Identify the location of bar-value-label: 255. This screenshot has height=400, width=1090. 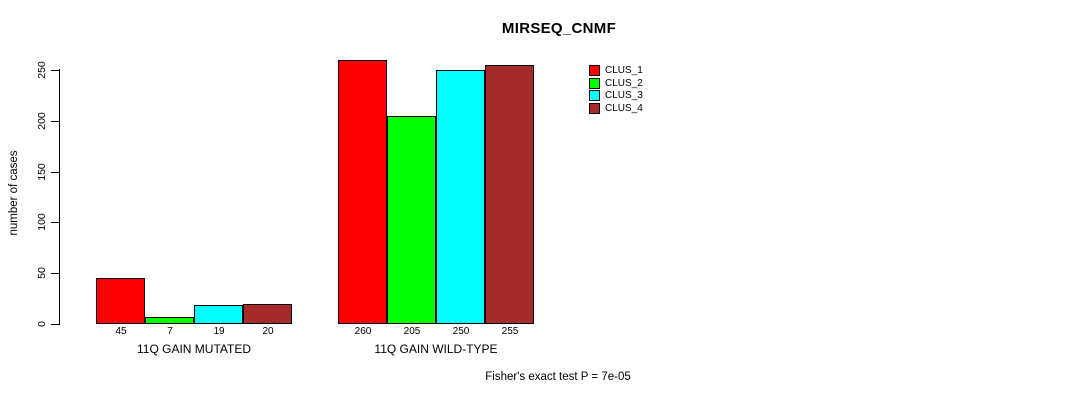
(510, 331).